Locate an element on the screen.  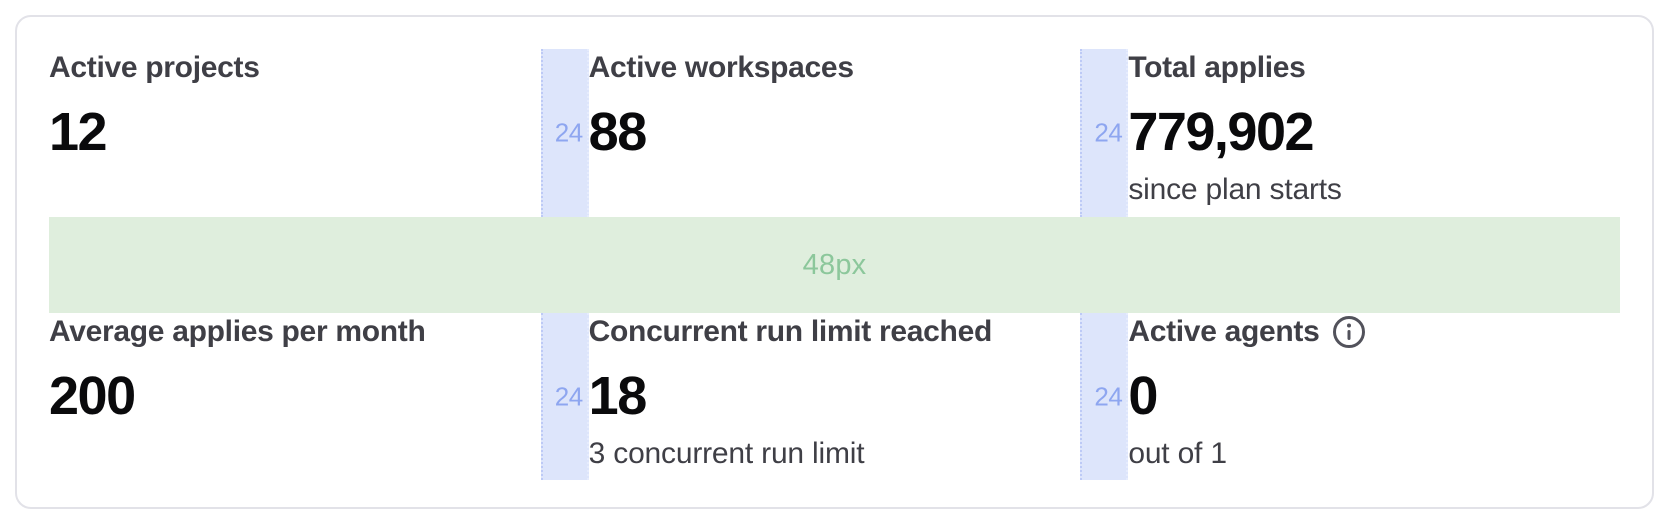
row-gap-size-label: 48px is located at coordinates (834, 264).